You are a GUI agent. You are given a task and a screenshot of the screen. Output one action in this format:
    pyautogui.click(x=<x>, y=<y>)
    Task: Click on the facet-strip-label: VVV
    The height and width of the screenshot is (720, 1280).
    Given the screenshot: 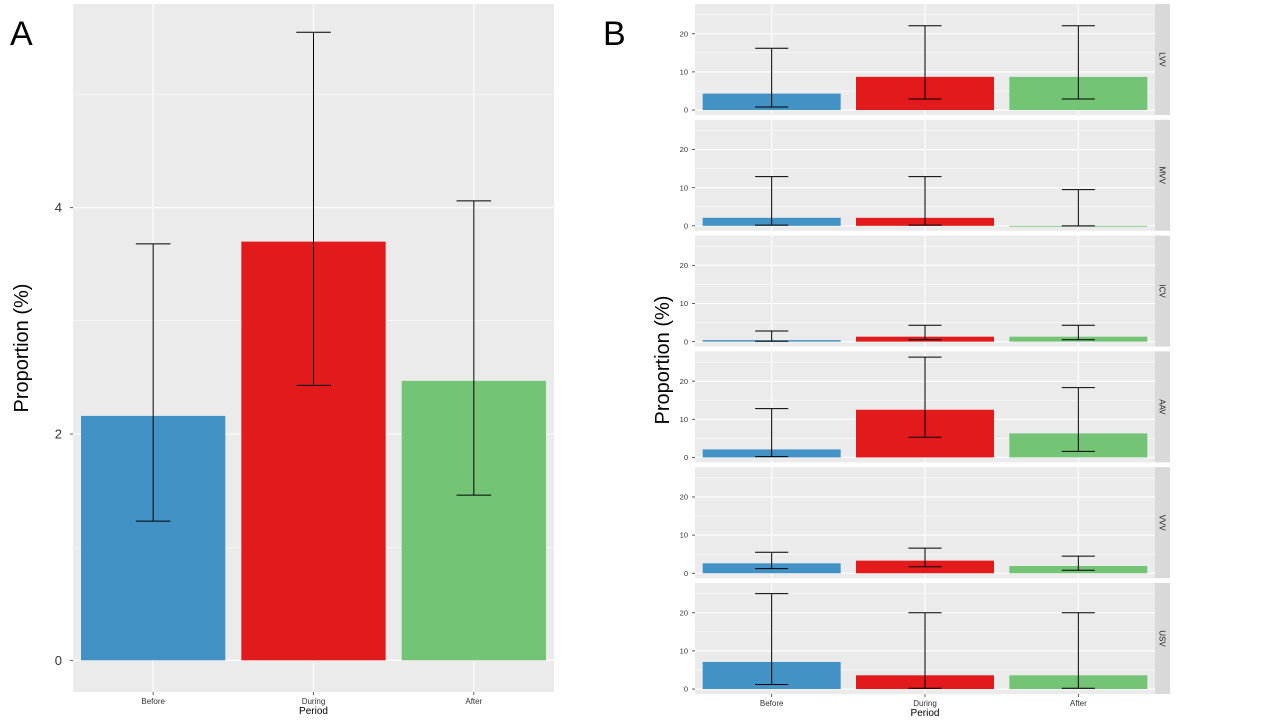 What is the action you would take?
    pyautogui.click(x=1162, y=523)
    